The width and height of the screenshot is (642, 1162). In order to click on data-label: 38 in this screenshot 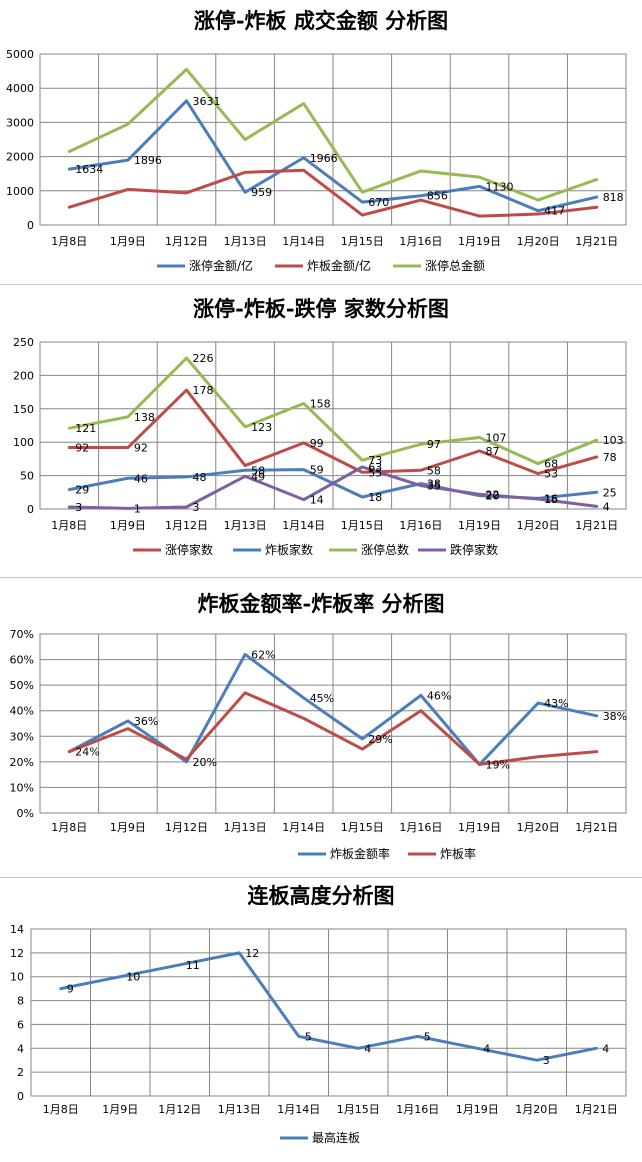, I will do `click(434, 484)`.